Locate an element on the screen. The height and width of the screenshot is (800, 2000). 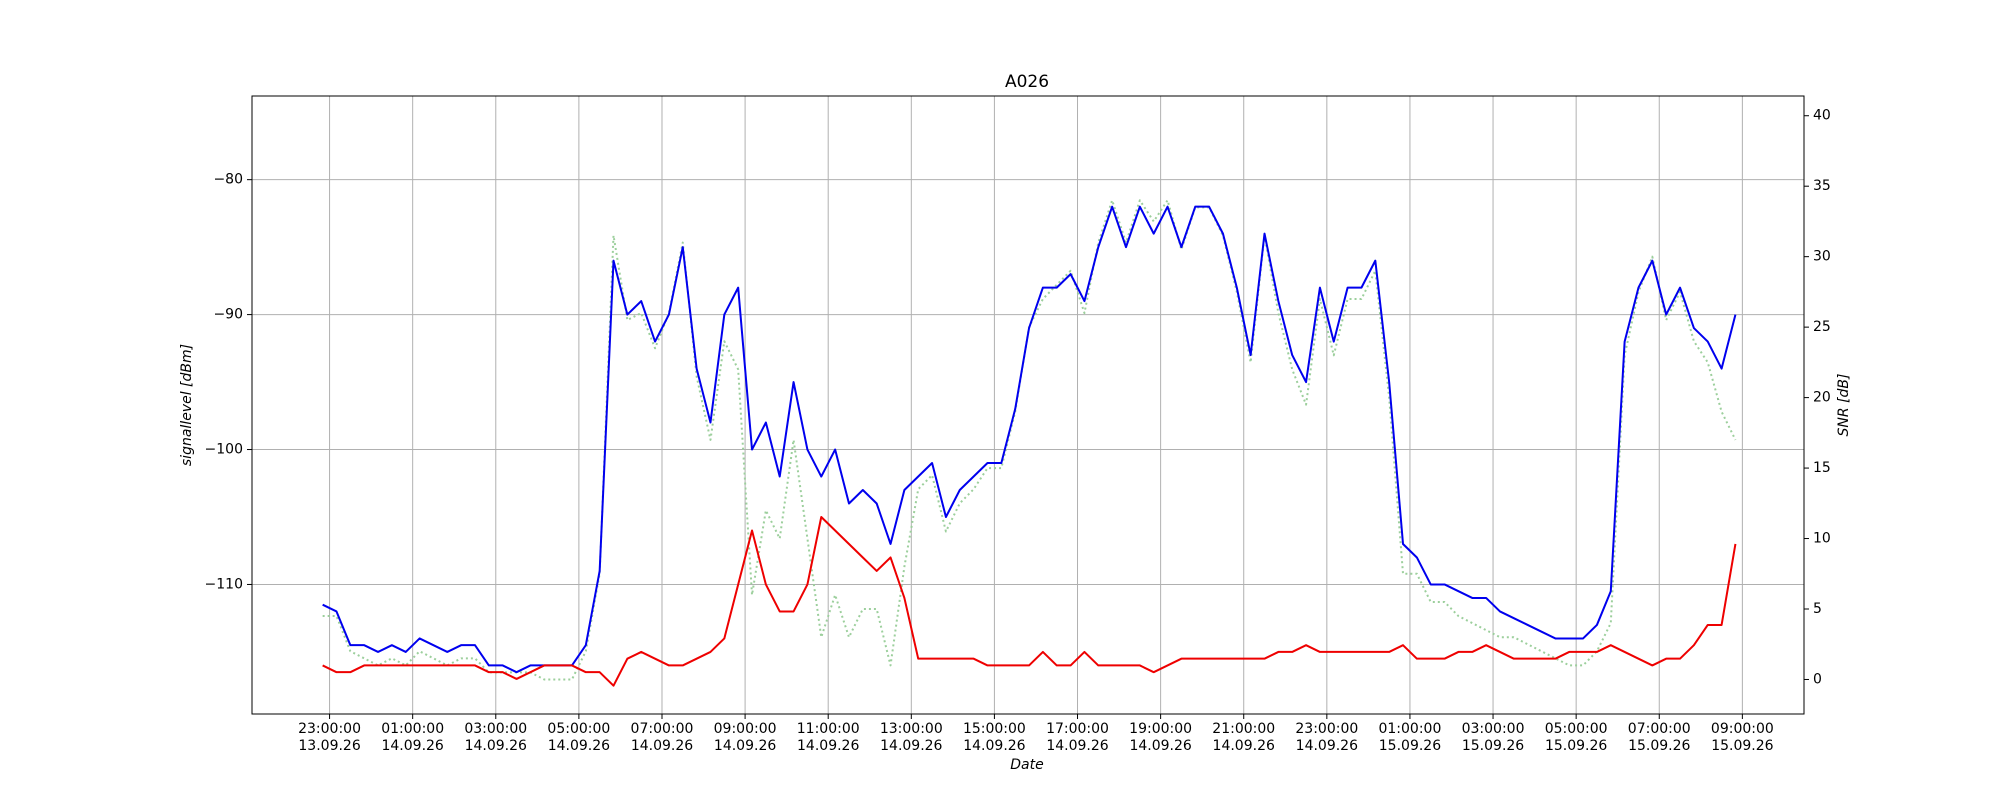
x-tick-label-line: 17:00:00 is located at coordinates (1077, 729).